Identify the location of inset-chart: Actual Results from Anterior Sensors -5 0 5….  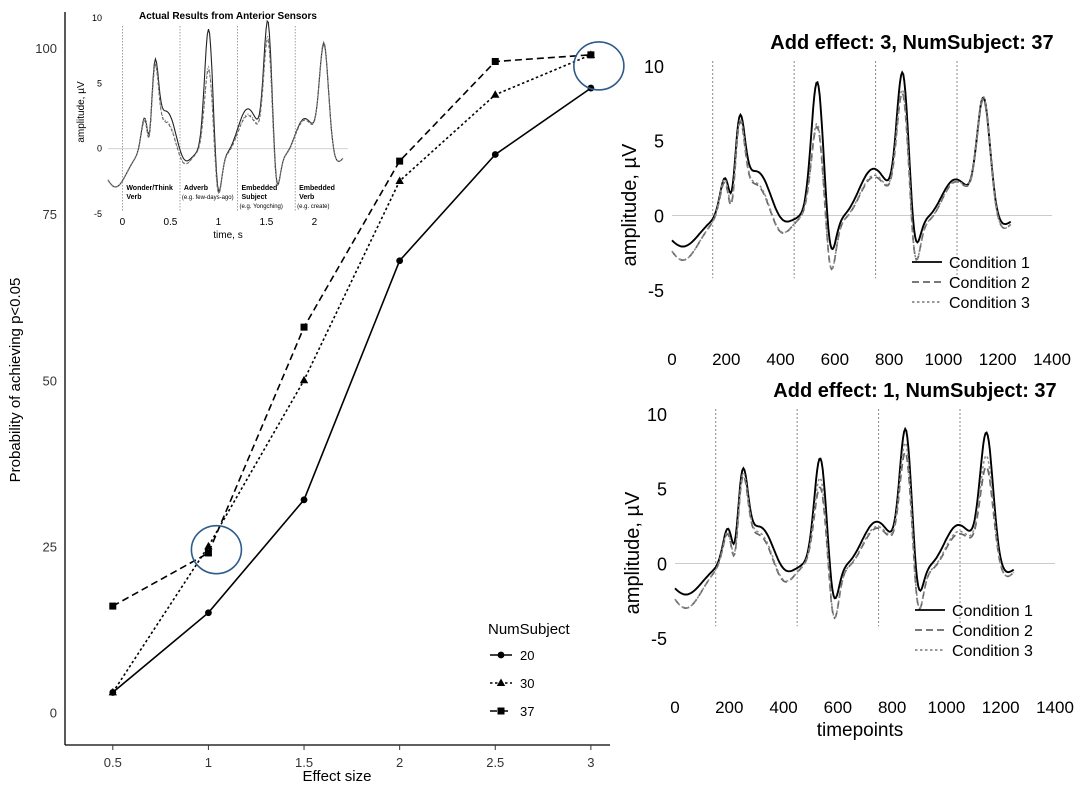
(212, 126).